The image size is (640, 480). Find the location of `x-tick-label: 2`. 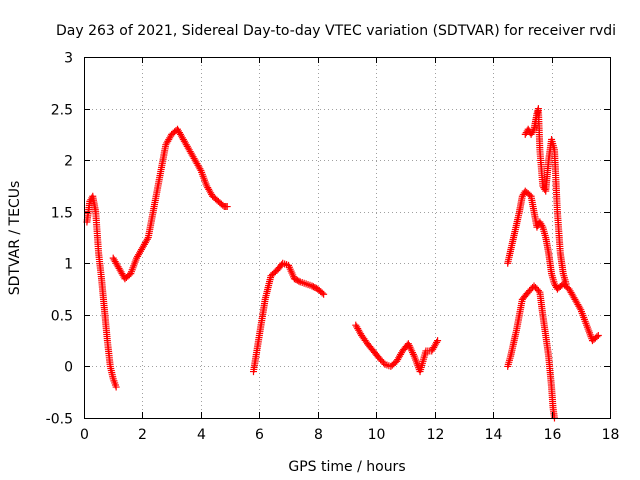

x-tick-label: 2 is located at coordinates (142, 435).